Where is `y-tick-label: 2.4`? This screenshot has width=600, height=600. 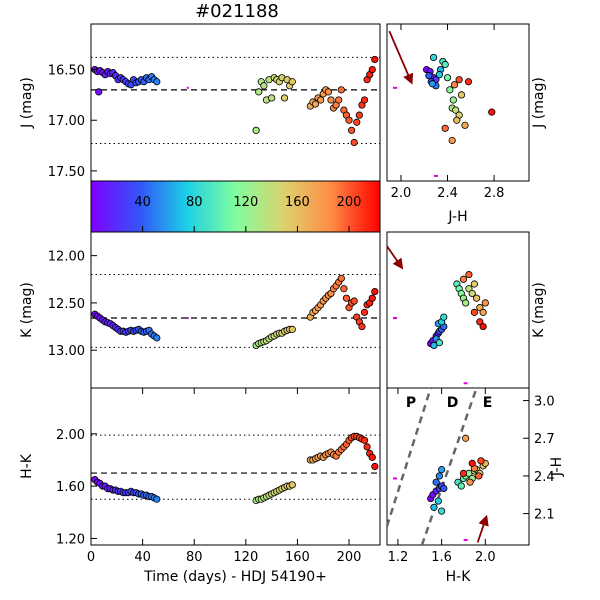 y-tick-label: 2.4 is located at coordinates (544, 477).